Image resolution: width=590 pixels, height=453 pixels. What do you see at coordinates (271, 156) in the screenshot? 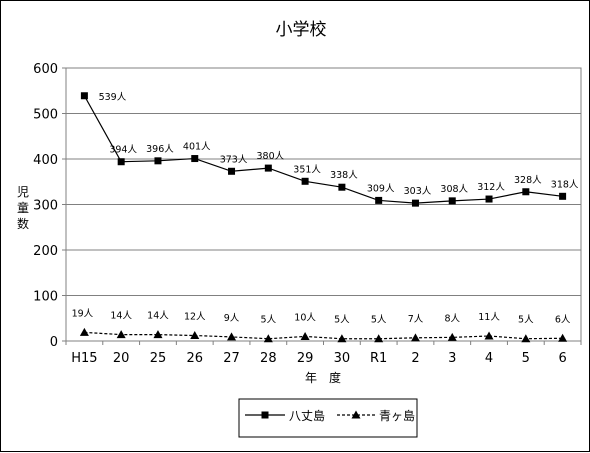
I see `data-label: 380人` at bounding box center [271, 156].